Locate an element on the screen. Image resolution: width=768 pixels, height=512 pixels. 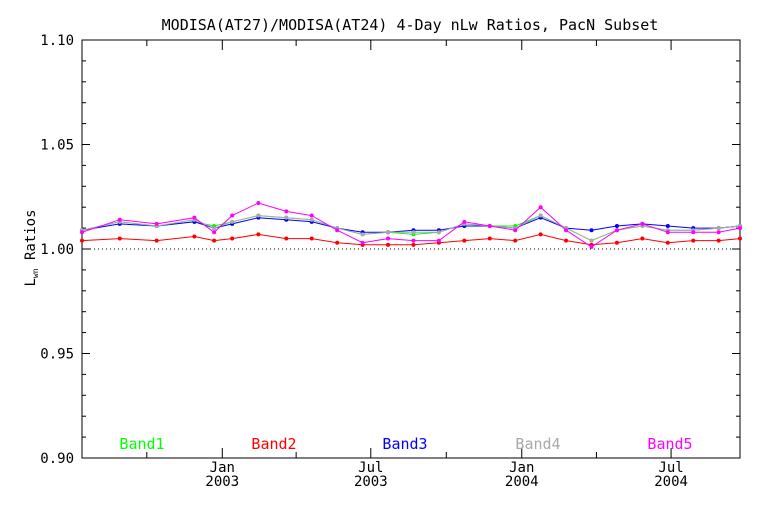
y-tick-label: 1.00 is located at coordinates (57, 250).